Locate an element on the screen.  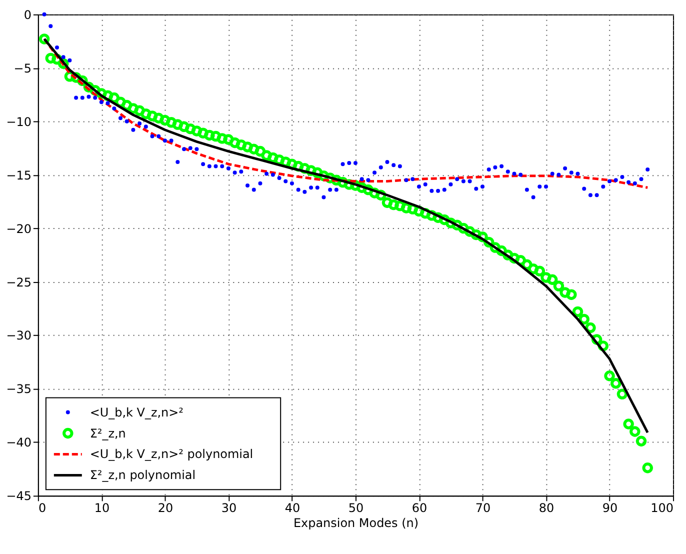
x-tick-label: 60 is located at coordinates (420, 508).